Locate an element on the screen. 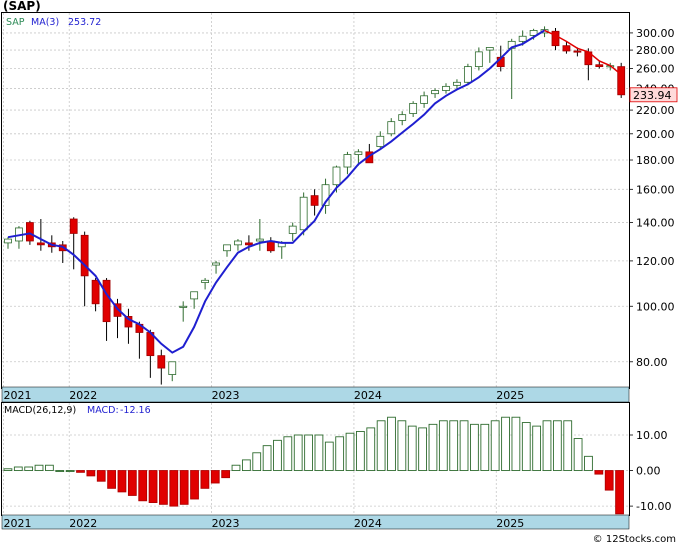 The width and height of the screenshot is (680, 546). x-tick-label: 2023 is located at coordinates (226, 395).